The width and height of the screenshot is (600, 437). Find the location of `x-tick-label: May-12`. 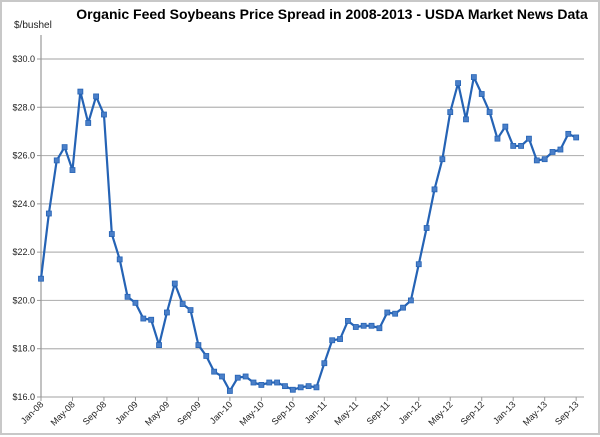

x-tick-label: May-12 is located at coordinates (440, 413).